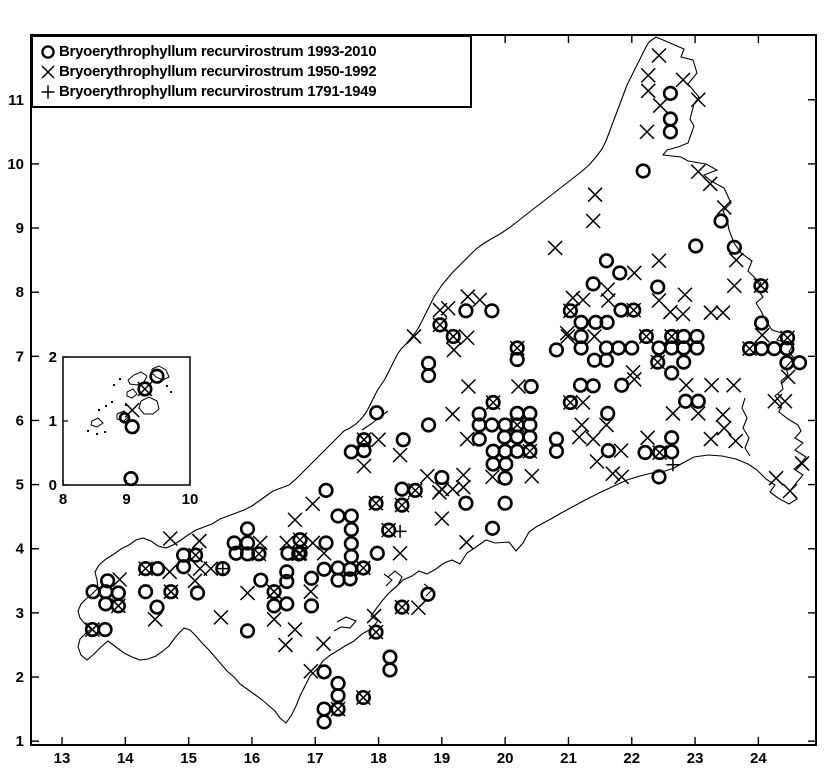 This screenshot has height=768, width=838. I want to click on island-samson, so click(132, 393).